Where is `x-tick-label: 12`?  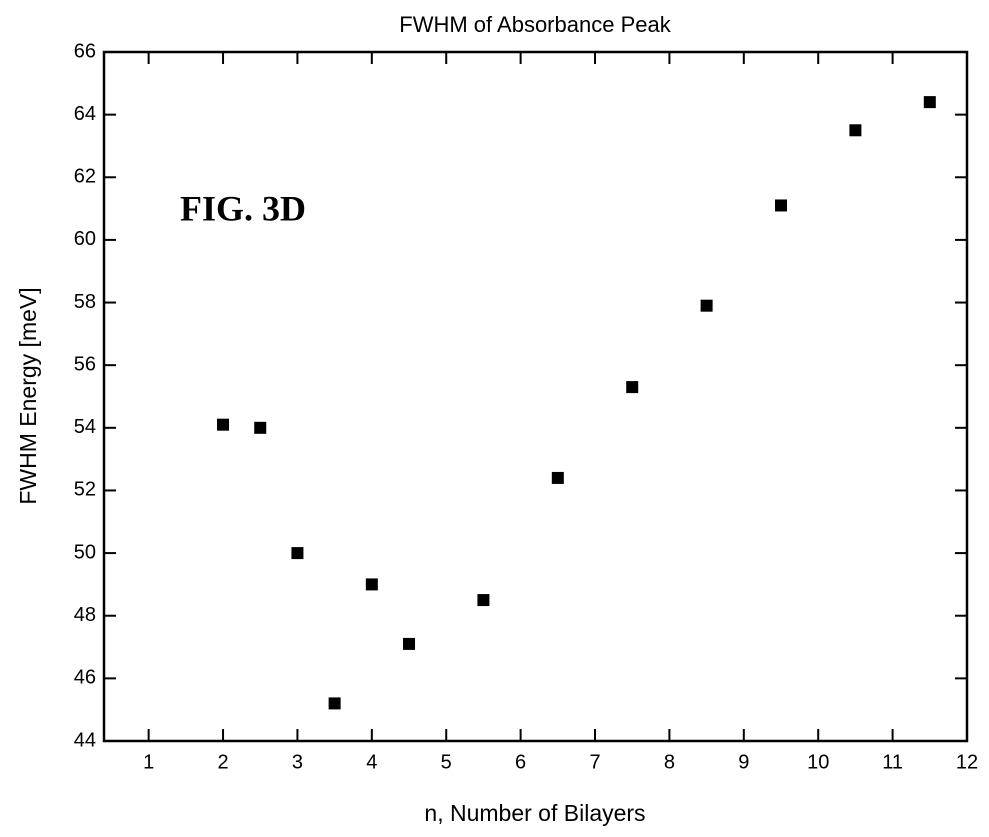 x-tick-label: 12 is located at coordinates (967, 762).